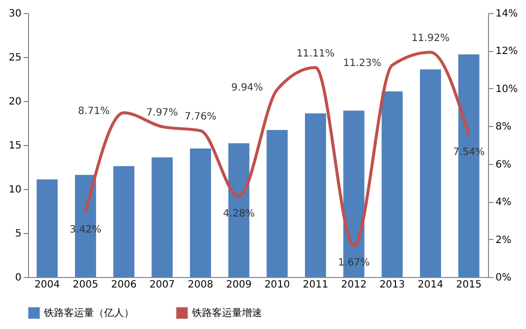  Describe the element at coordinates (18, 234) in the screenshot. I see `y-tick-label: 5` at that location.